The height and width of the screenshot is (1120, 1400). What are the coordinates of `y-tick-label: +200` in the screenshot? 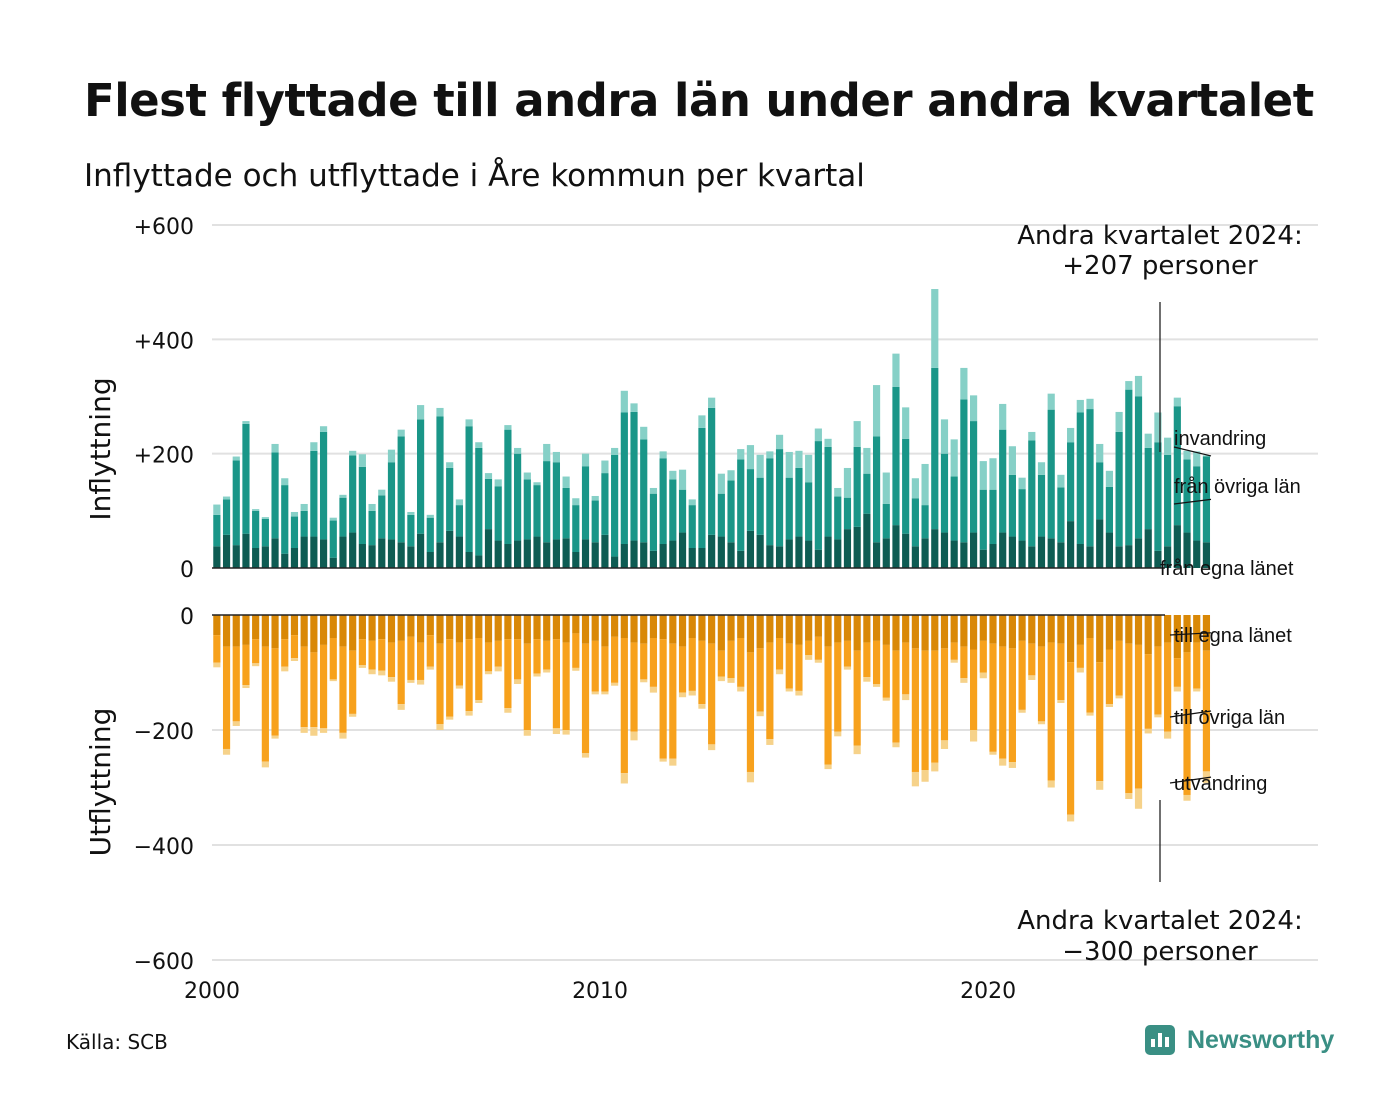 It's located at (164, 456).